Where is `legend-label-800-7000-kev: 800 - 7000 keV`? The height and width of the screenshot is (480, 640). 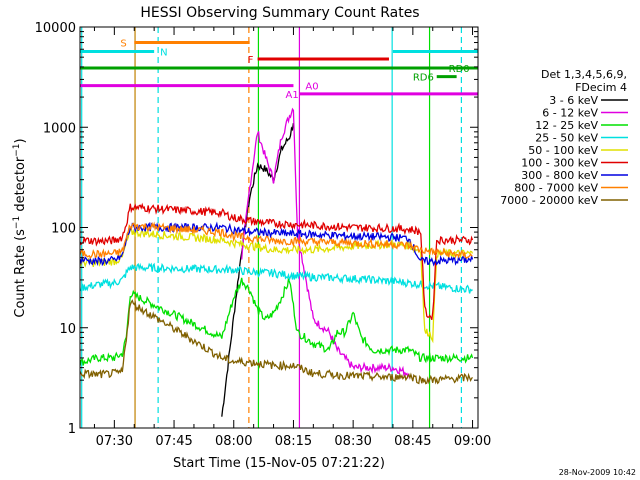
legend-label-800-7000-kev: 800 - 7000 keV is located at coordinates (556, 188).